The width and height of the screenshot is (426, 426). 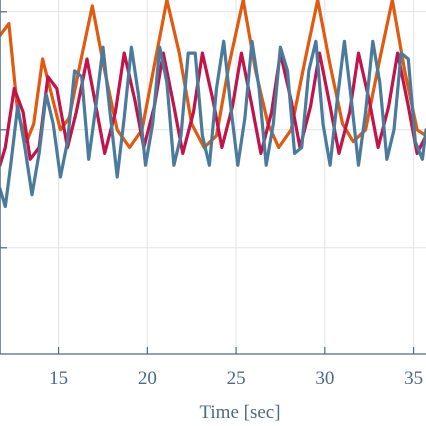 What do you see at coordinates (413, 378) in the screenshot?
I see `x-tick-label: 35` at bounding box center [413, 378].